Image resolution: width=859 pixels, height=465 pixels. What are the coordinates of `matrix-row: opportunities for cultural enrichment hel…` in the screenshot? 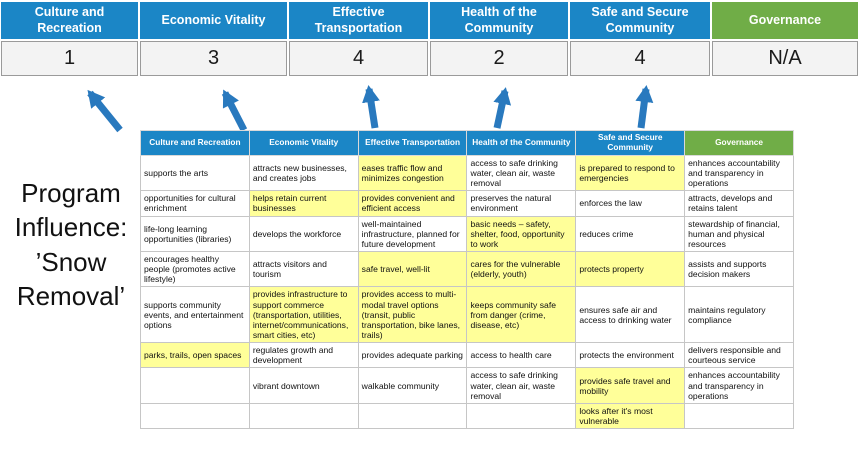 It's located at (467, 203).